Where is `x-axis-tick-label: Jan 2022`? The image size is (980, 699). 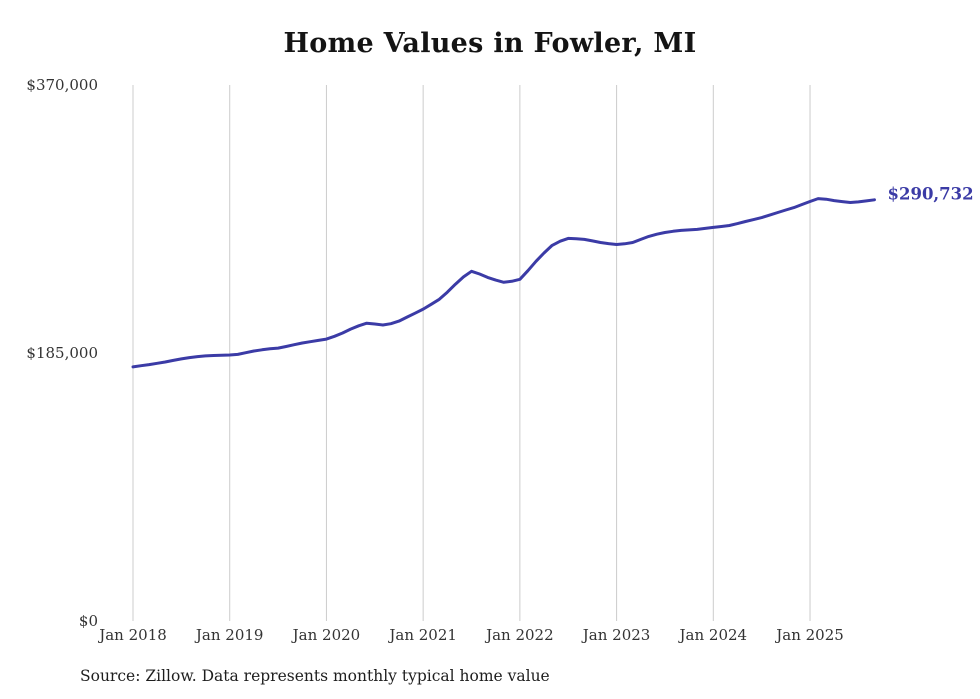
x-axis-tick-label: Jan 2022 is located at coordinates (520, 635).